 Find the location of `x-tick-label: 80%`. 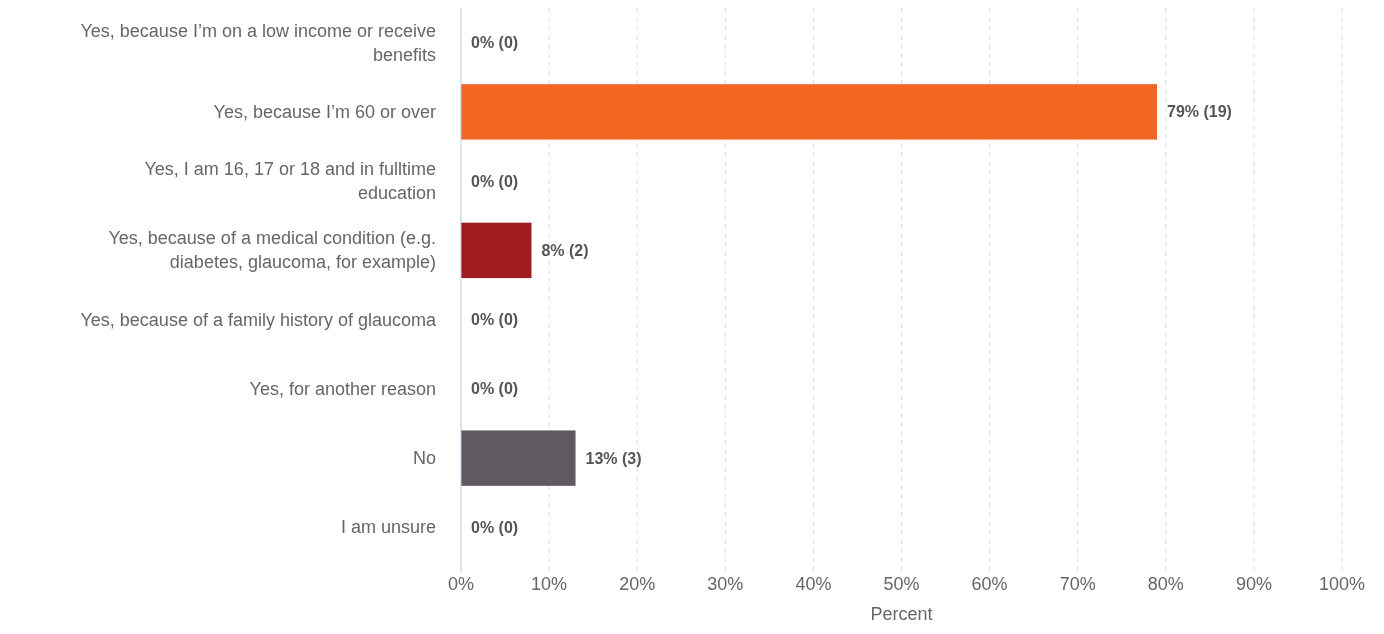

x-tick-label: 80% is located at coordinates (1165, 584).